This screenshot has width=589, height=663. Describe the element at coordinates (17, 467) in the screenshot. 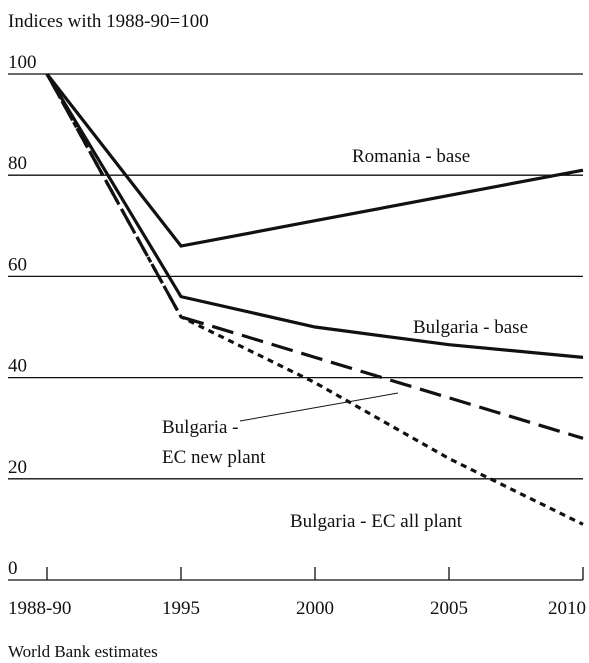

I see `y-tick-label: 20` at that location.